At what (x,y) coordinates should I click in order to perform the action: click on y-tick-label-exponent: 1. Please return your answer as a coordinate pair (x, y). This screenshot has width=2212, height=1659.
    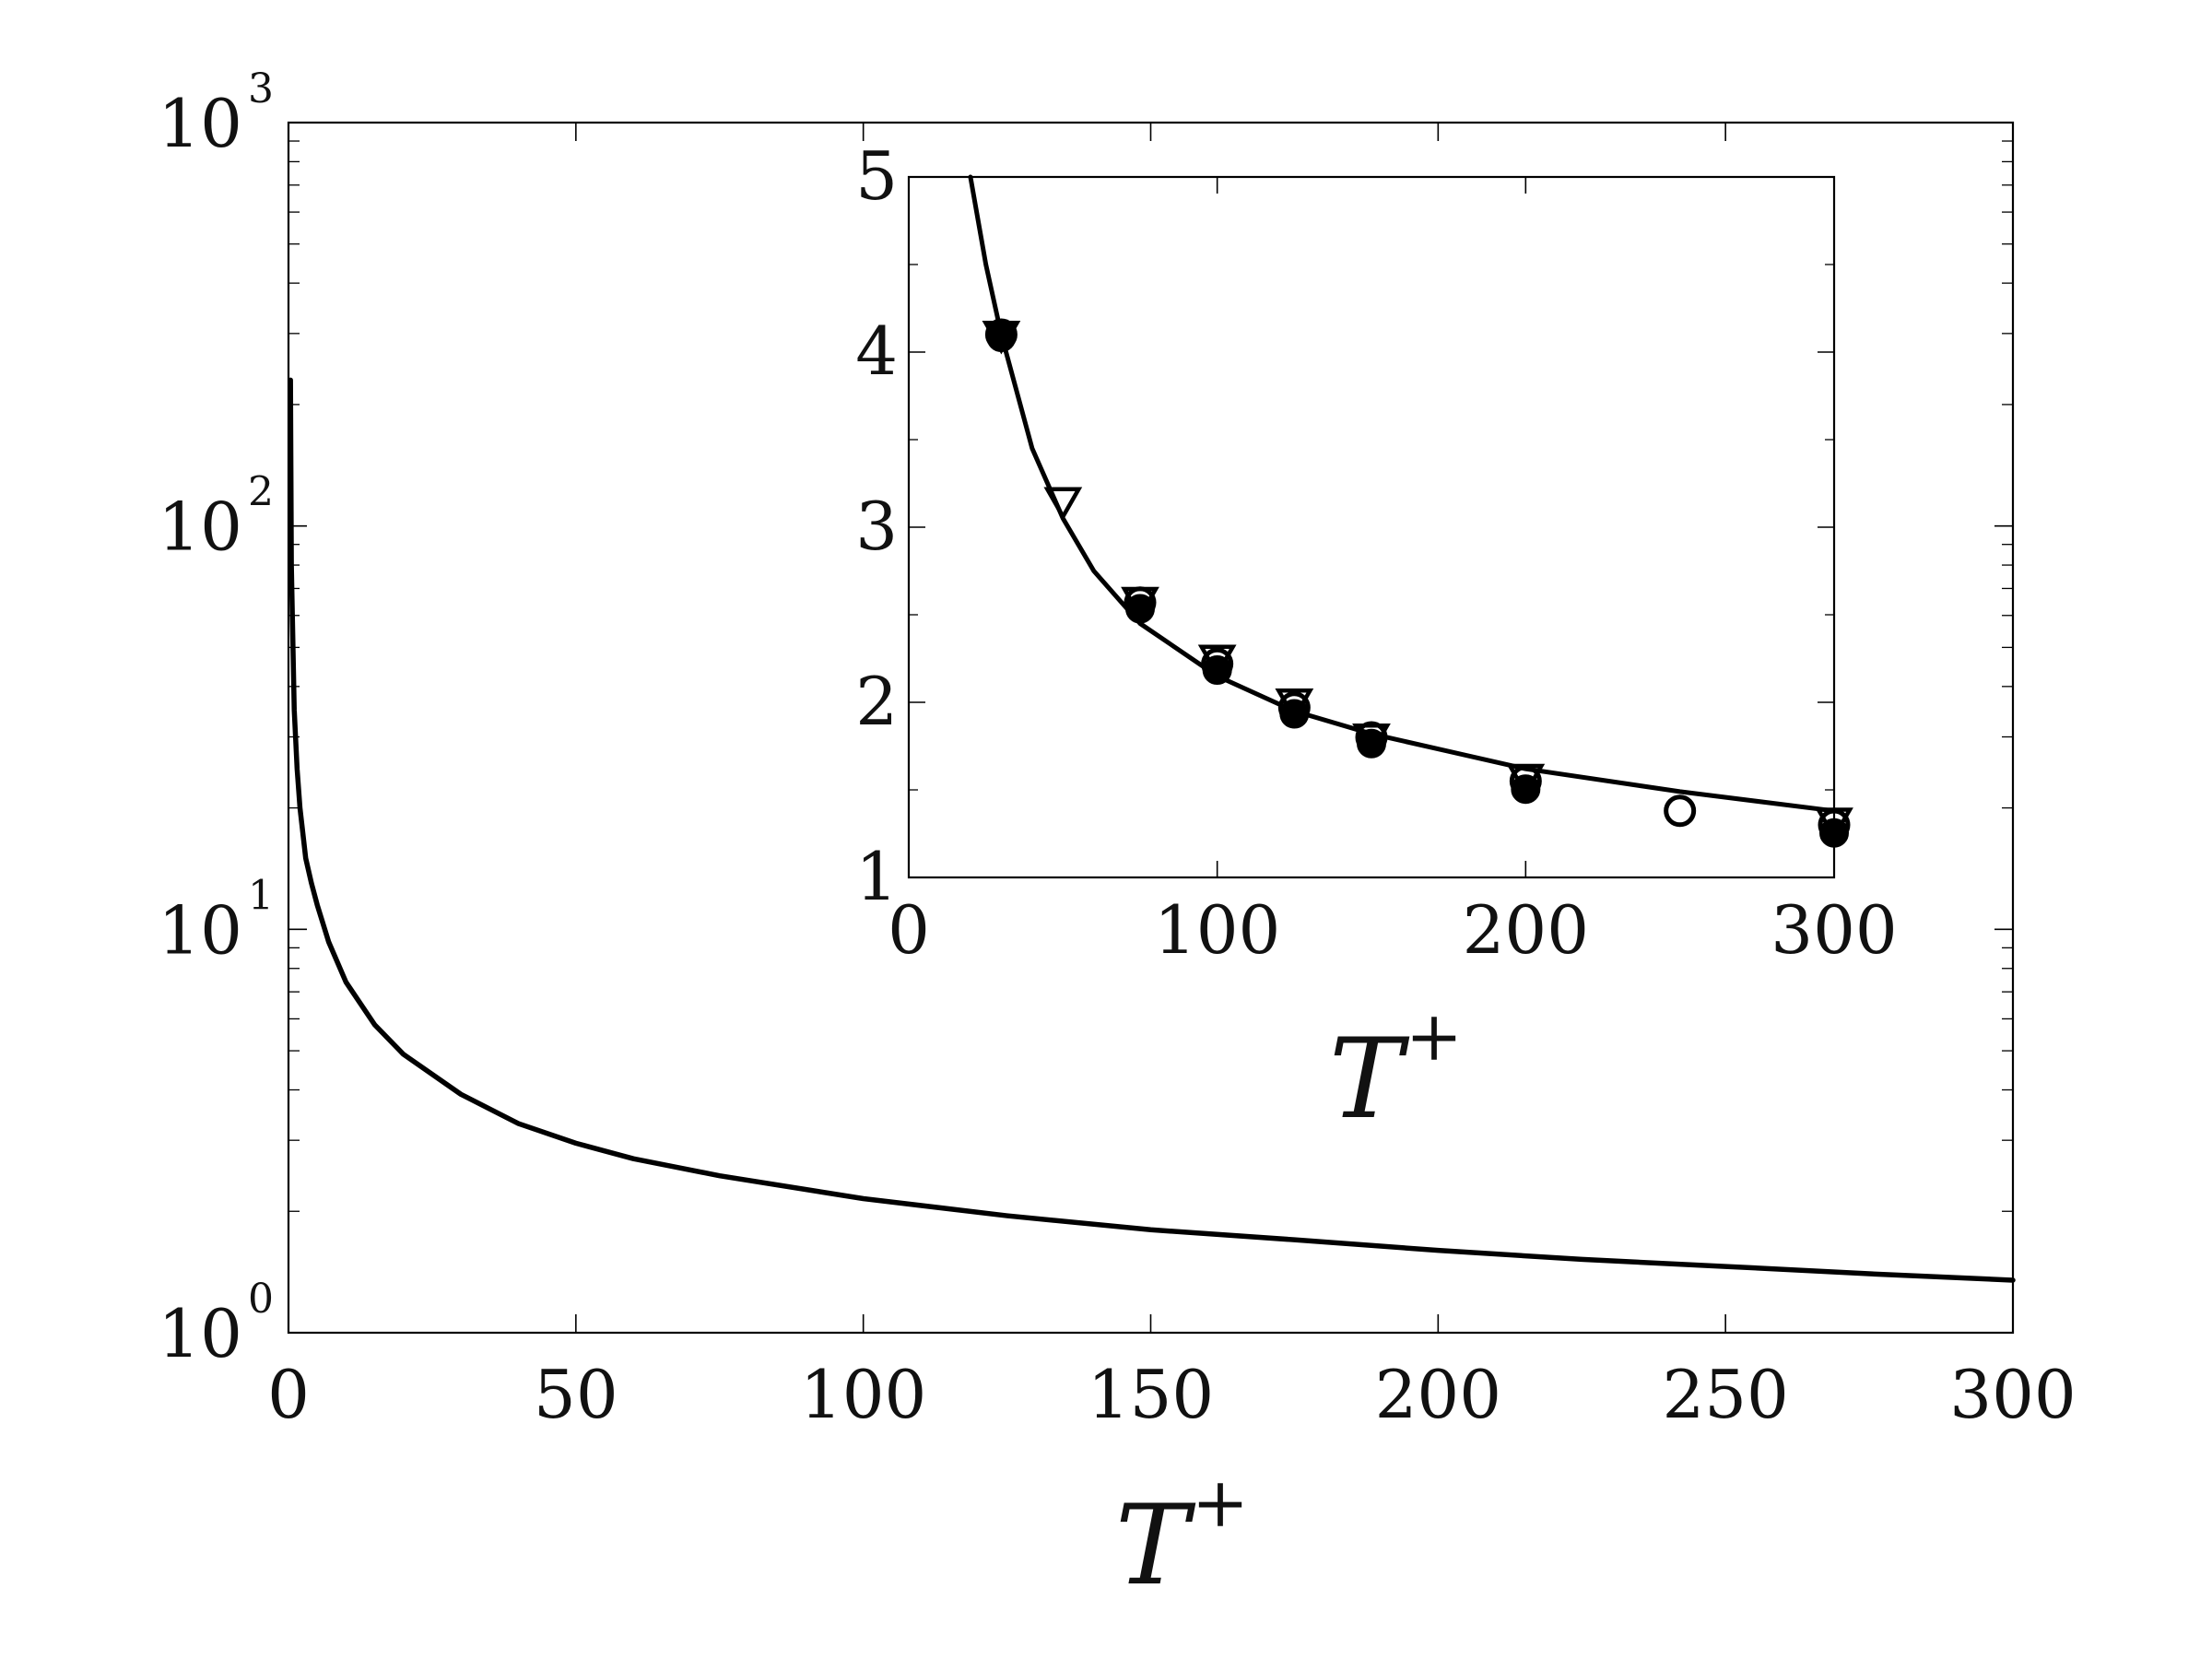
    Looking at the image, I should click on (261, 895).